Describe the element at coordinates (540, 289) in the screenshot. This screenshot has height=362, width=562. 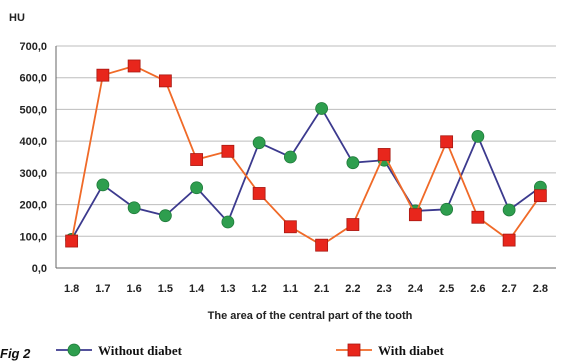
I see `x-tick-label: 2.8` at that location.